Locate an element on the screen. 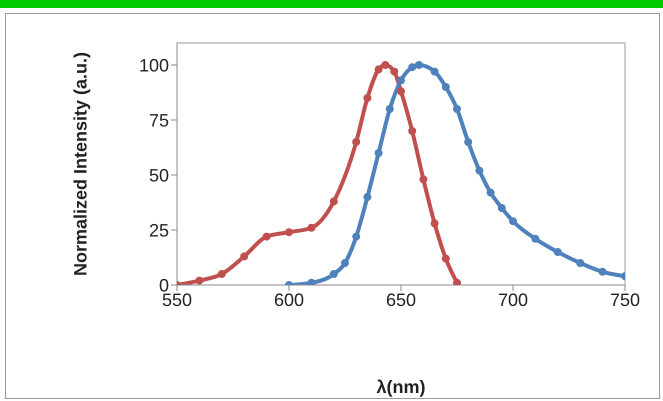 The image size is (663, 401). x-tick-label: 700 is located at coordinates (513, 300).